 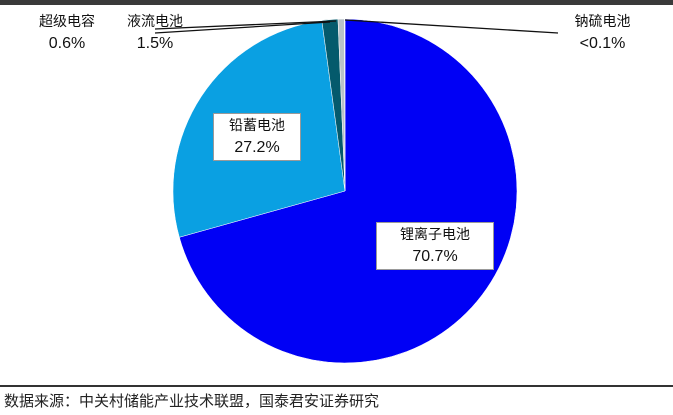 What do you see at coordinates (435, 256) in the screenshot?
I see `label-value: 70.7%` at bounding box center [435, 256].